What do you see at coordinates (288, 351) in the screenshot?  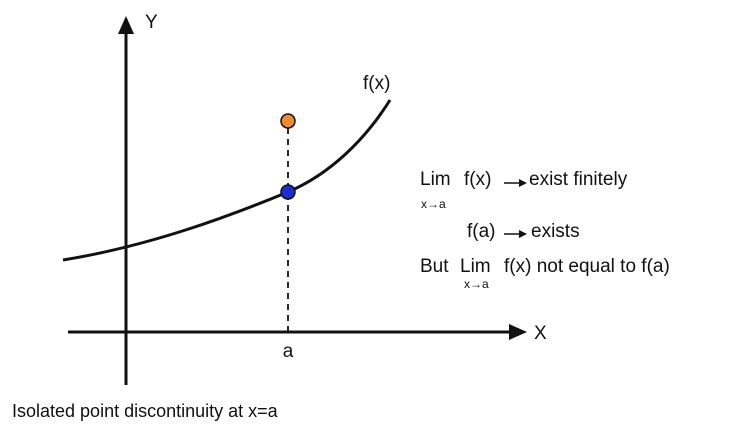 I see `point-label: a` at bounding box center [288, 351].